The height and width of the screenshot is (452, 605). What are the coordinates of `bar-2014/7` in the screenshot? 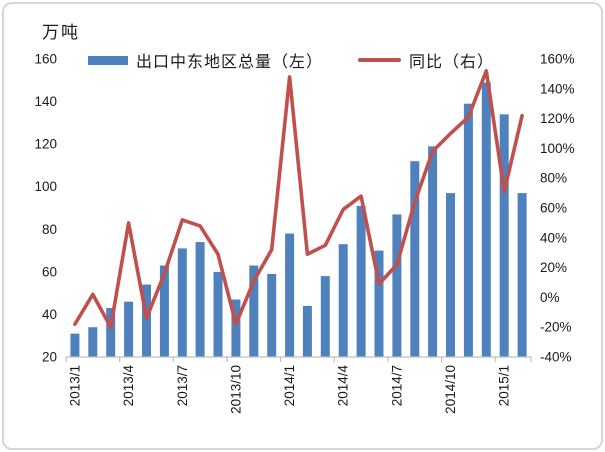 It's located at (397, 285).